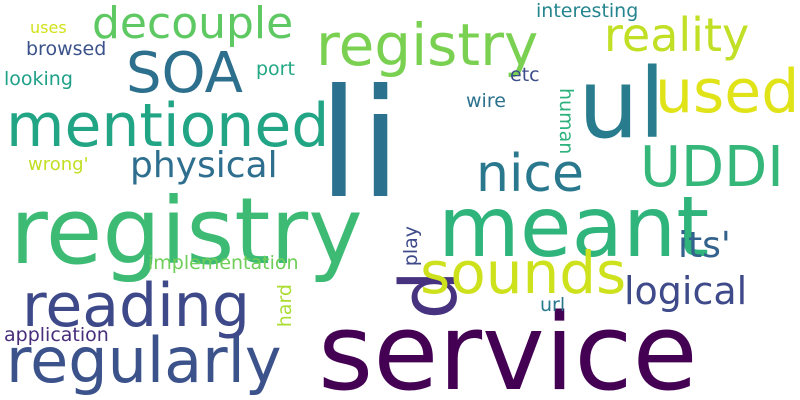 The height and width of the screenshot is (400, 800). What do you see at coordinates (275, 69) in the screenshot?
I see `word-port: port` at bounding box center [275, 69].